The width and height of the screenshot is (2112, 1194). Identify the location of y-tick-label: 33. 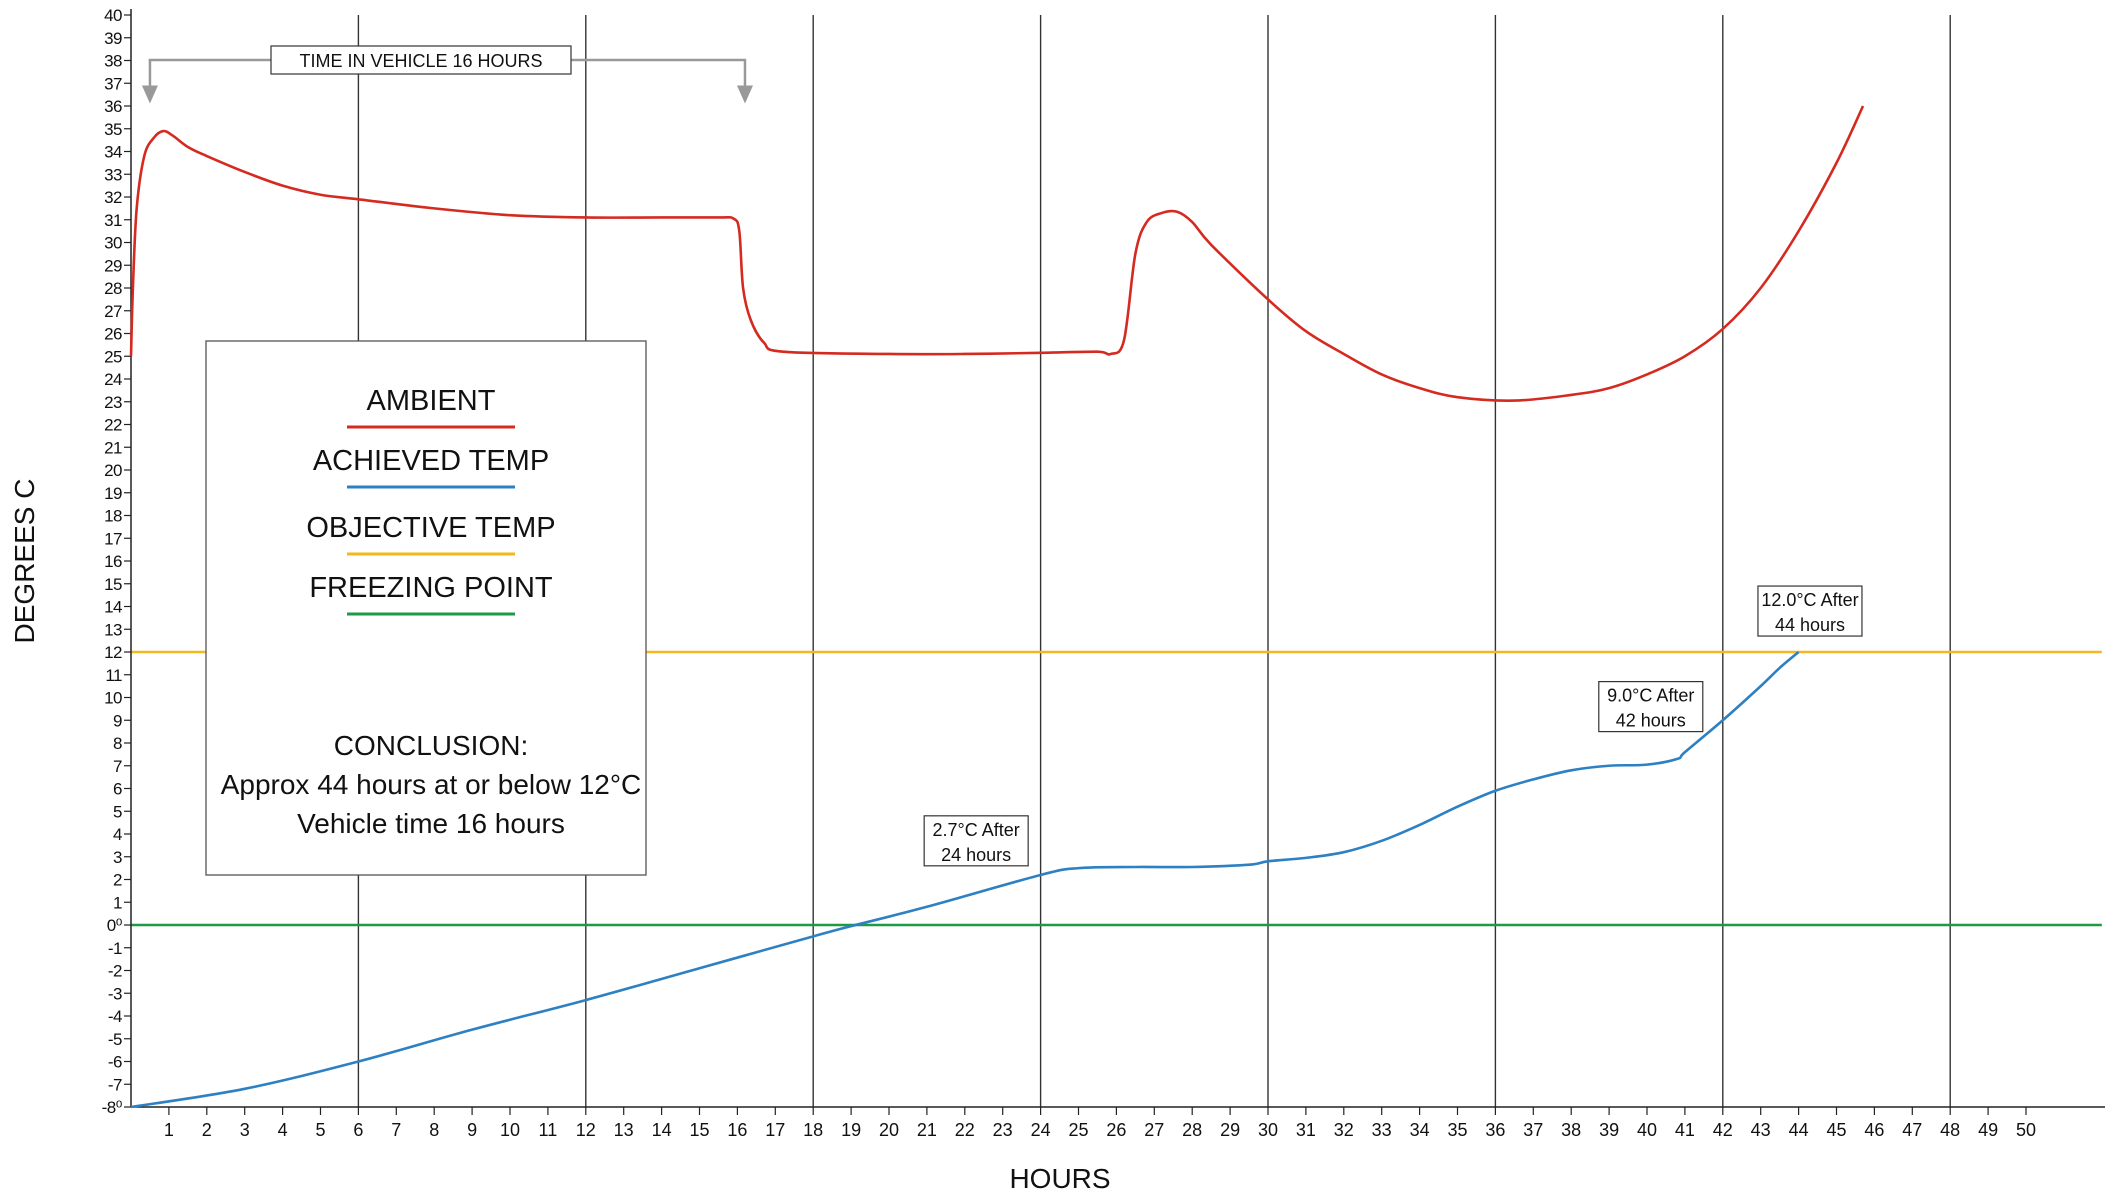
(113, 174).